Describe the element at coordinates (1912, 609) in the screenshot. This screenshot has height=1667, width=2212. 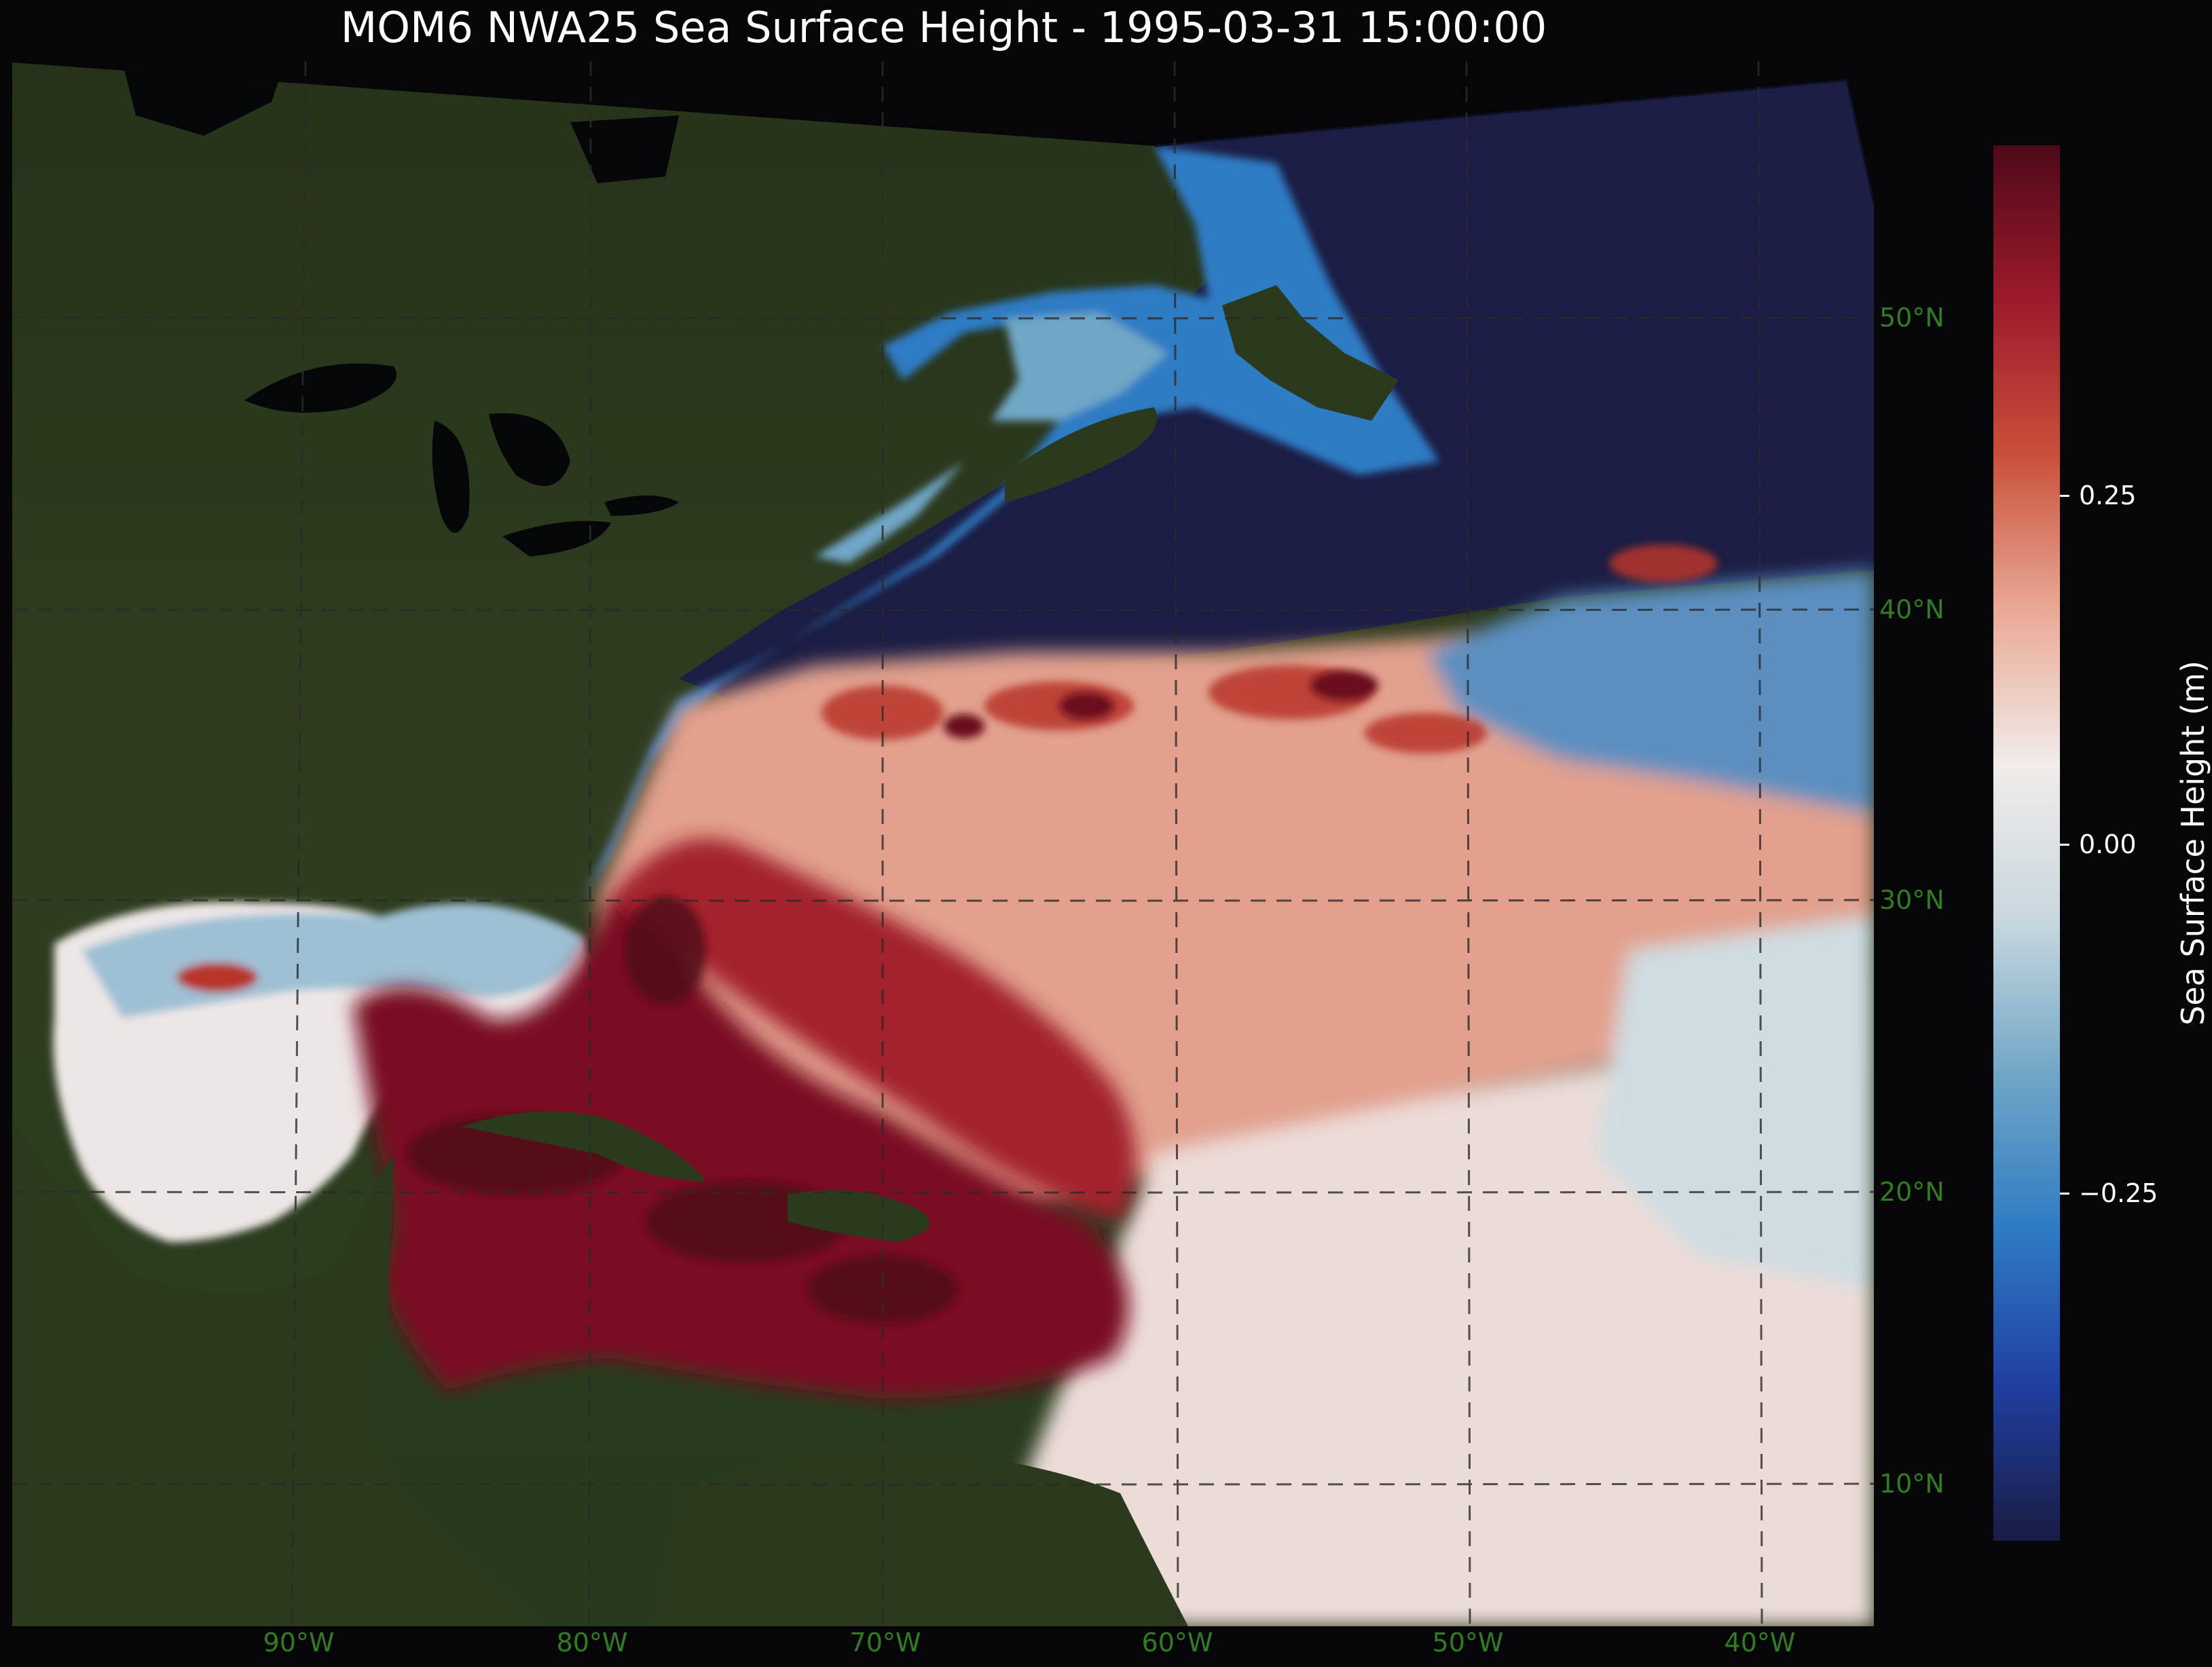
I see `lat-label-40n: 40°N` at that location.